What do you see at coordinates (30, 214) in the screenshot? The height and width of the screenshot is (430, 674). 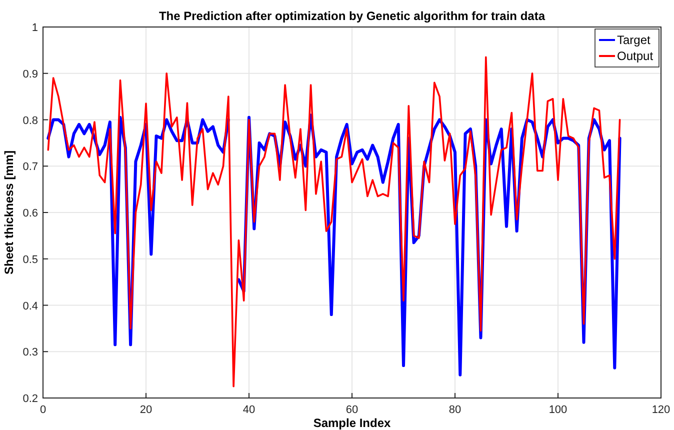 I see `y-tick-label: 0.6` at bounding box center [30, 214].